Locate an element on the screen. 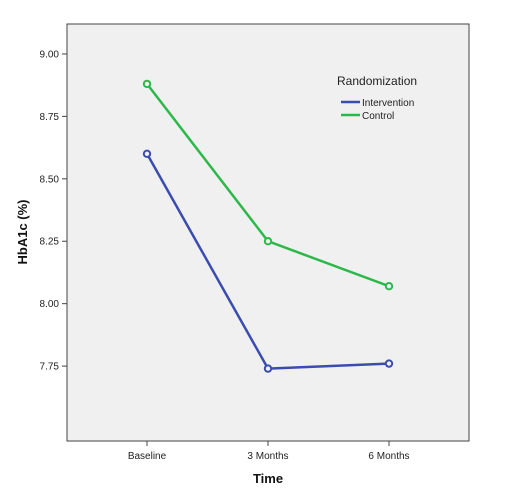 Image resolution: width=505 pixels, height=500 pixels. x-tick-label: 6 Months is located at coordinates (388, 456).